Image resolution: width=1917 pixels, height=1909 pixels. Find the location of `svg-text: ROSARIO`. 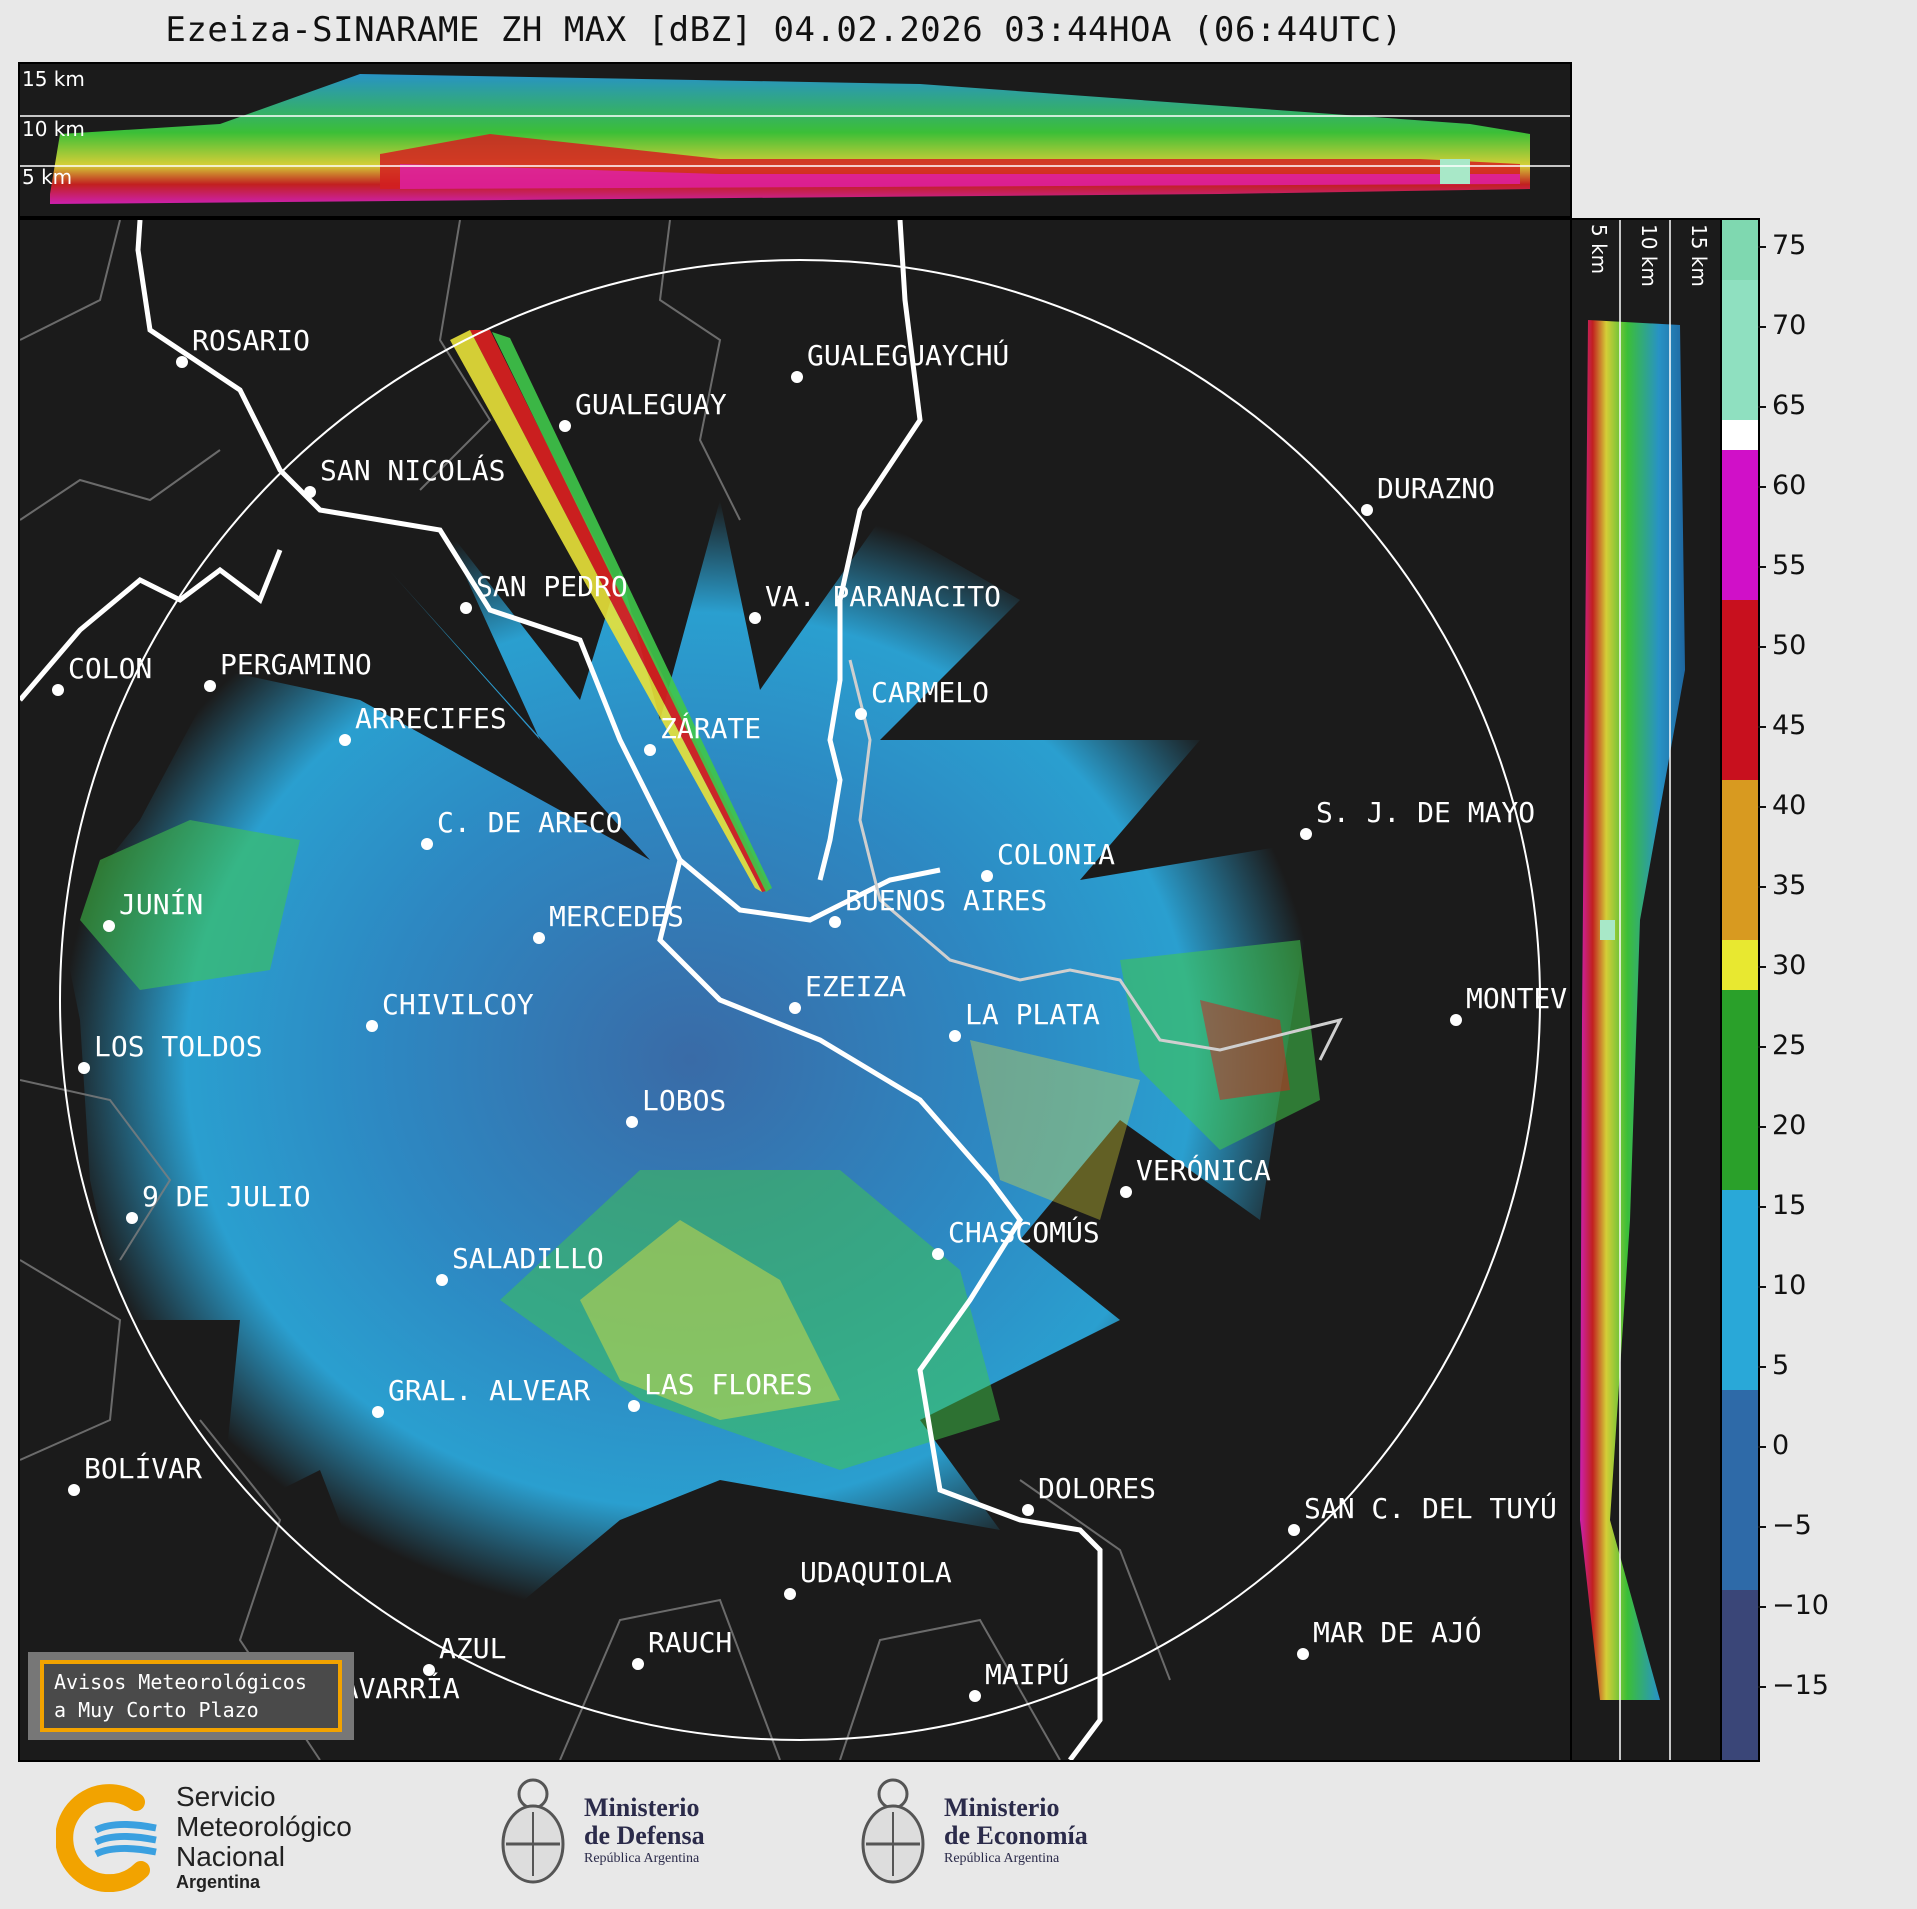

svg-text: ROSARIO is located at coordinates (251, 340).